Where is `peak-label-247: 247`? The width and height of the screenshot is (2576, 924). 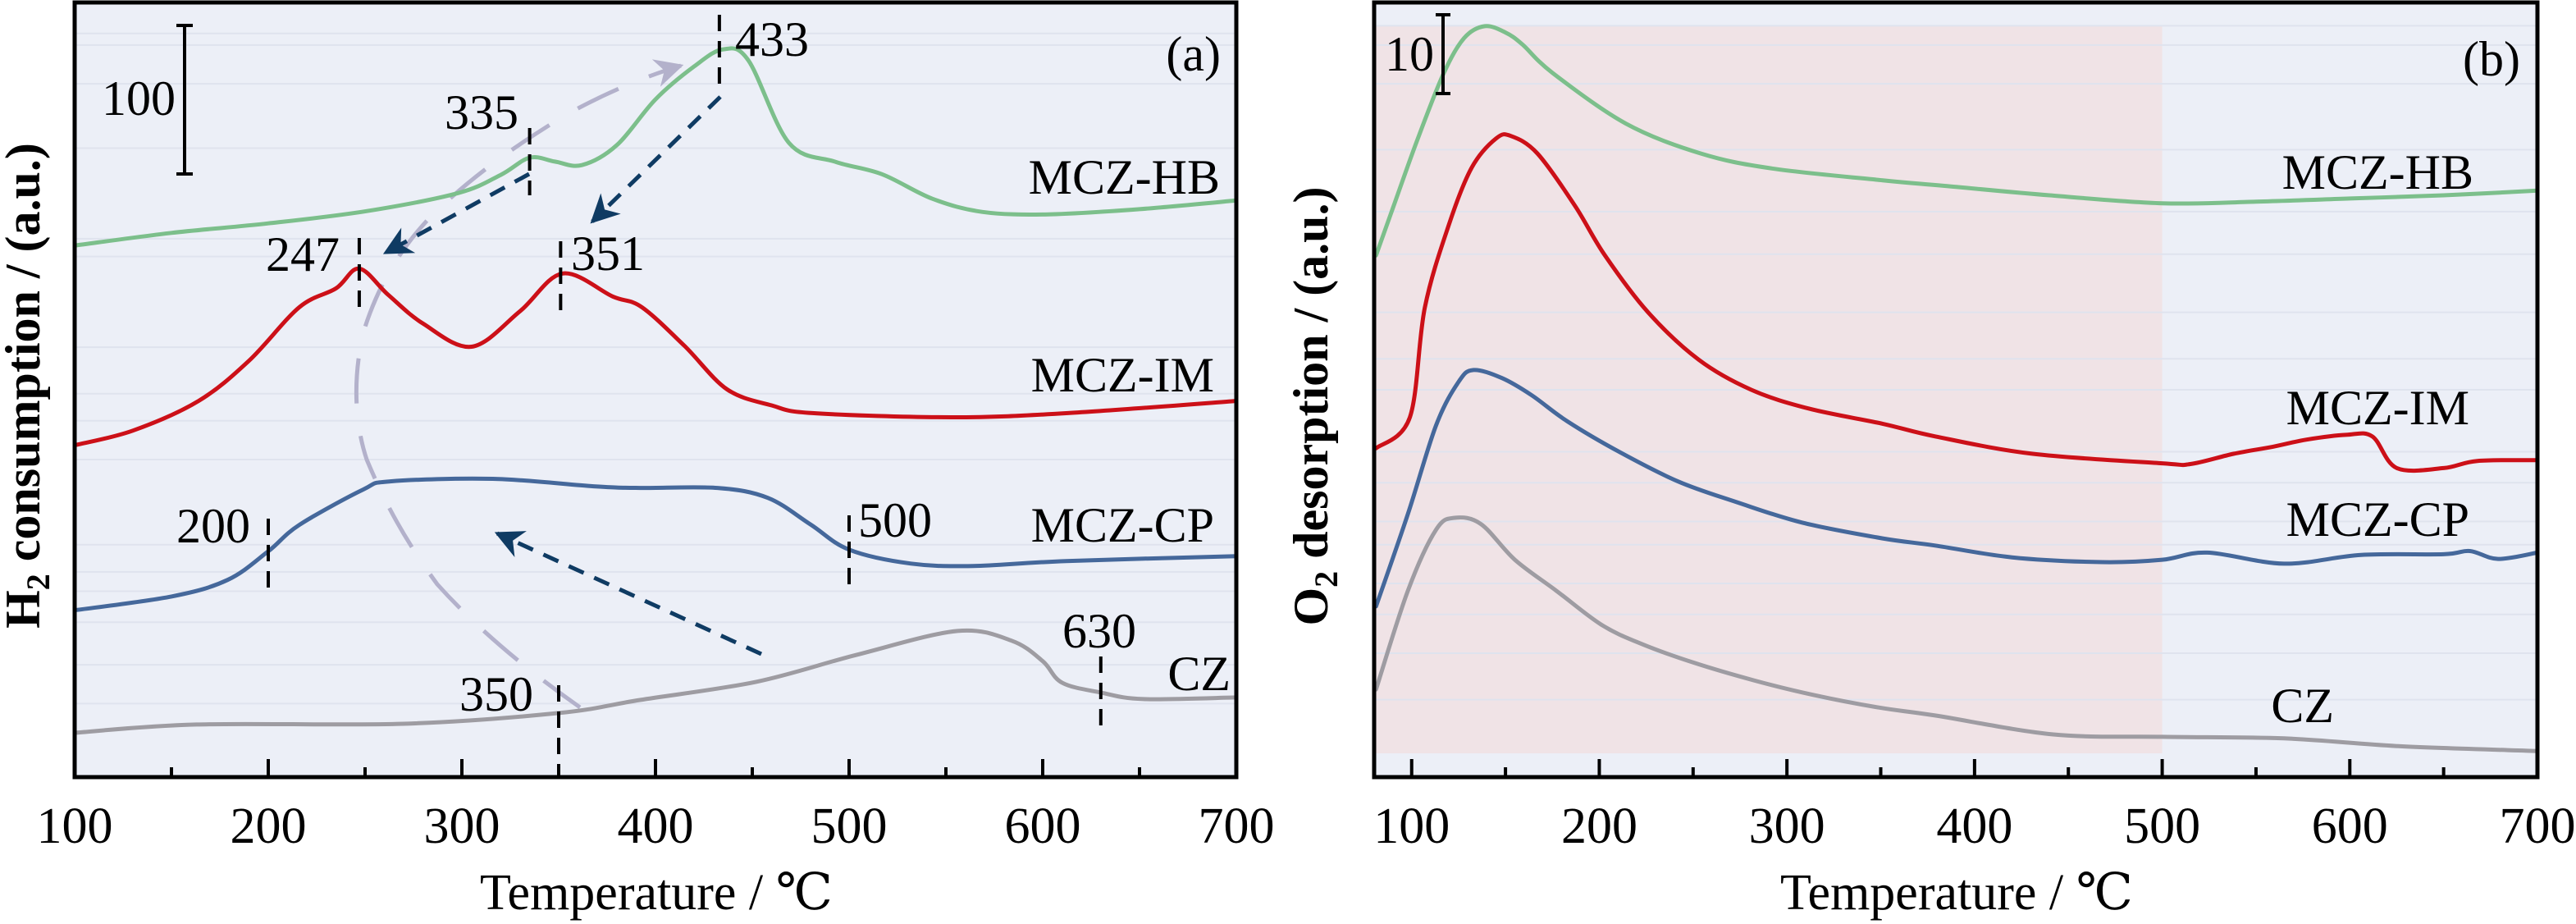 peak-label-247: 247 is located at coordinates (303, 254).